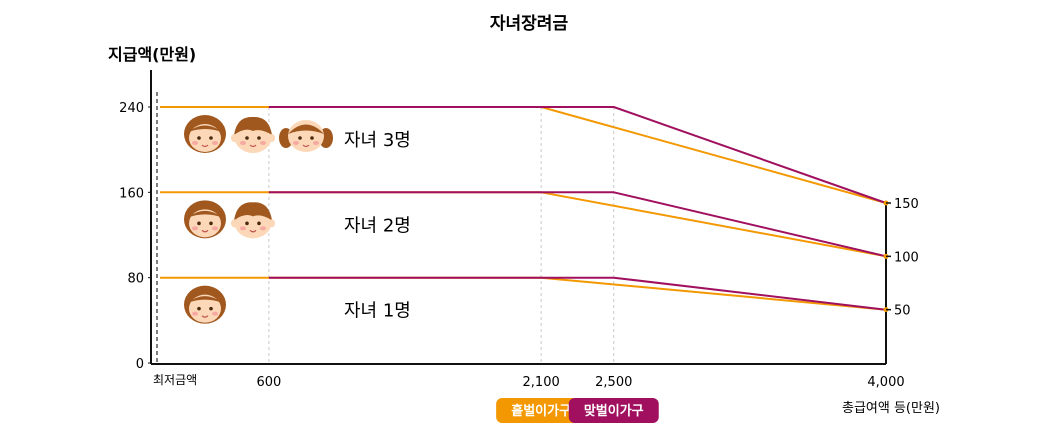 Image resolution: width=1059 pixels, height=442 pixels. I want to click on y-tick-label: 80, so click(135, 279).